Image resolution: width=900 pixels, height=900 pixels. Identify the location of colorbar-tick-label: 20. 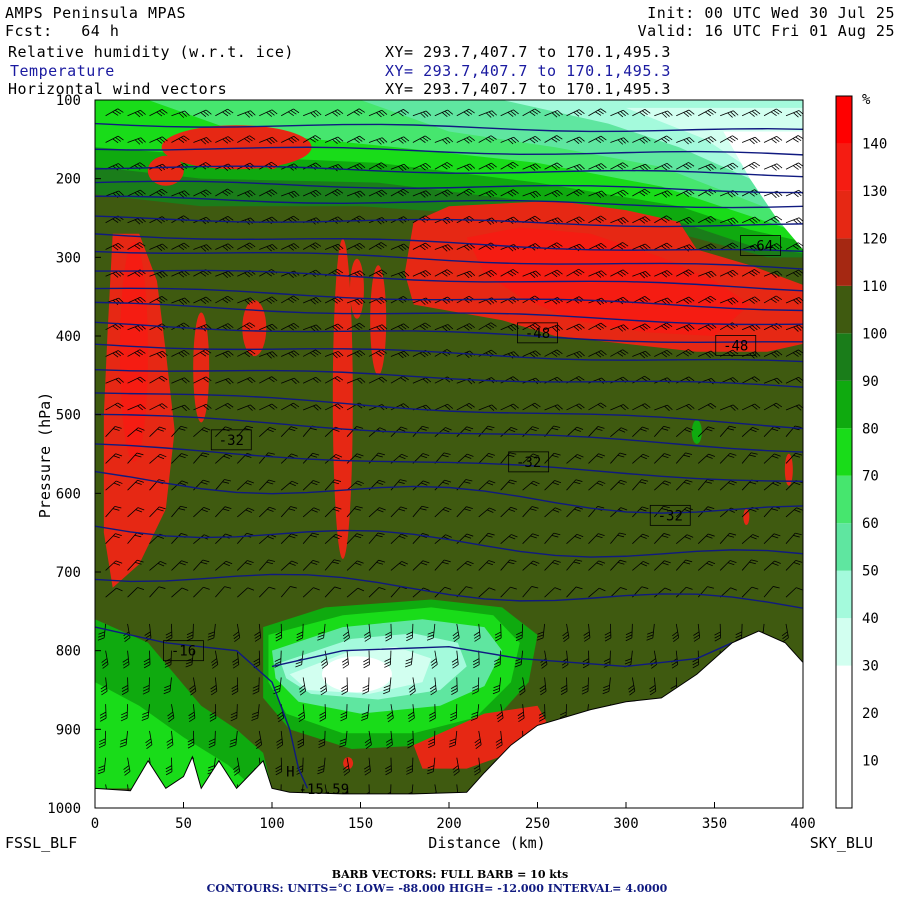
(870, 714).